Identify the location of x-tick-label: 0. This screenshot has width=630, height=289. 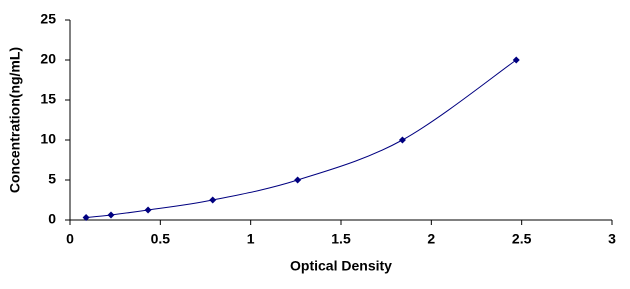
(70, 239).